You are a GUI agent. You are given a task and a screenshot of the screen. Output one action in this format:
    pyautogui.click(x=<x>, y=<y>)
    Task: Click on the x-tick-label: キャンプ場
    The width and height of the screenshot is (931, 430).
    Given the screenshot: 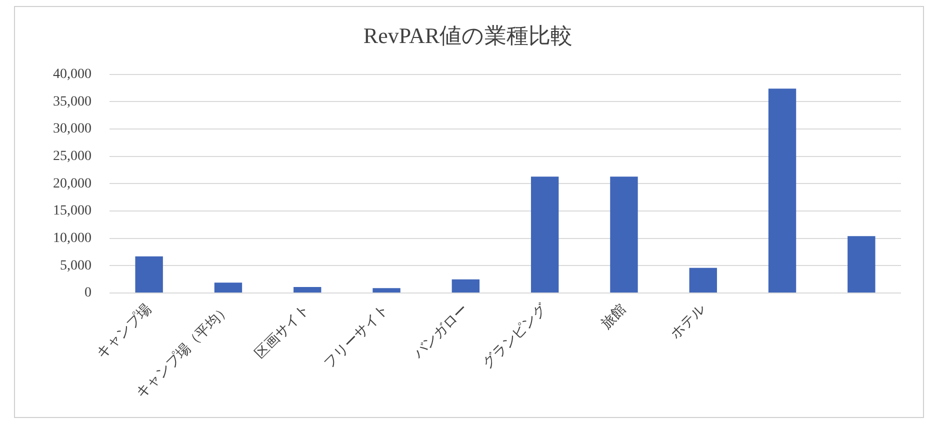 What is the action you would take?
    pyautogui.click(x=124, y=331)
    